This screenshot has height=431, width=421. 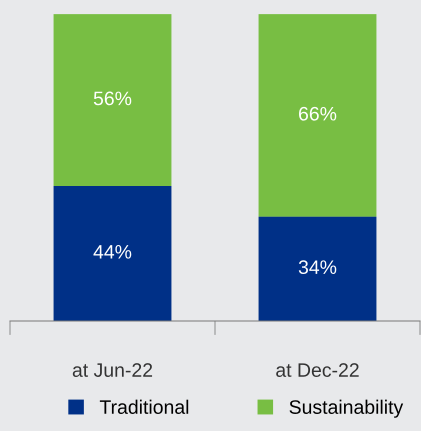 I want to click on data-label: 56%, so click(x=113, y=99).